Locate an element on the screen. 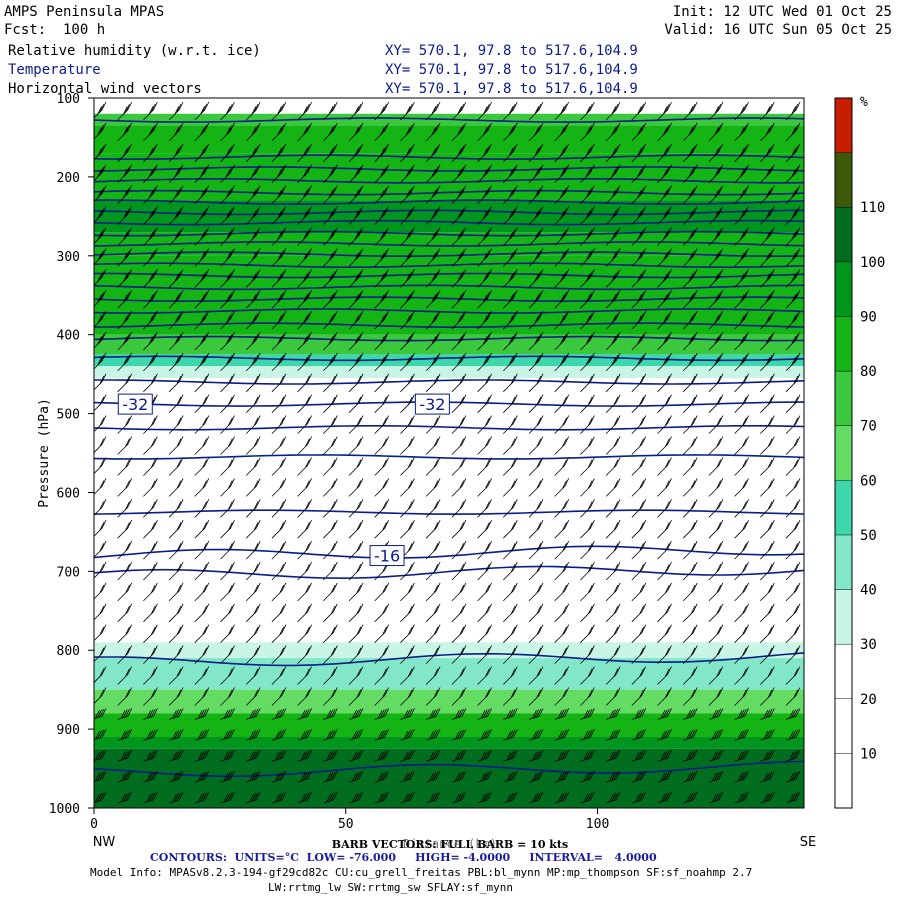  colorbar-tick-label: 80 is located at coordinates (868, 372).